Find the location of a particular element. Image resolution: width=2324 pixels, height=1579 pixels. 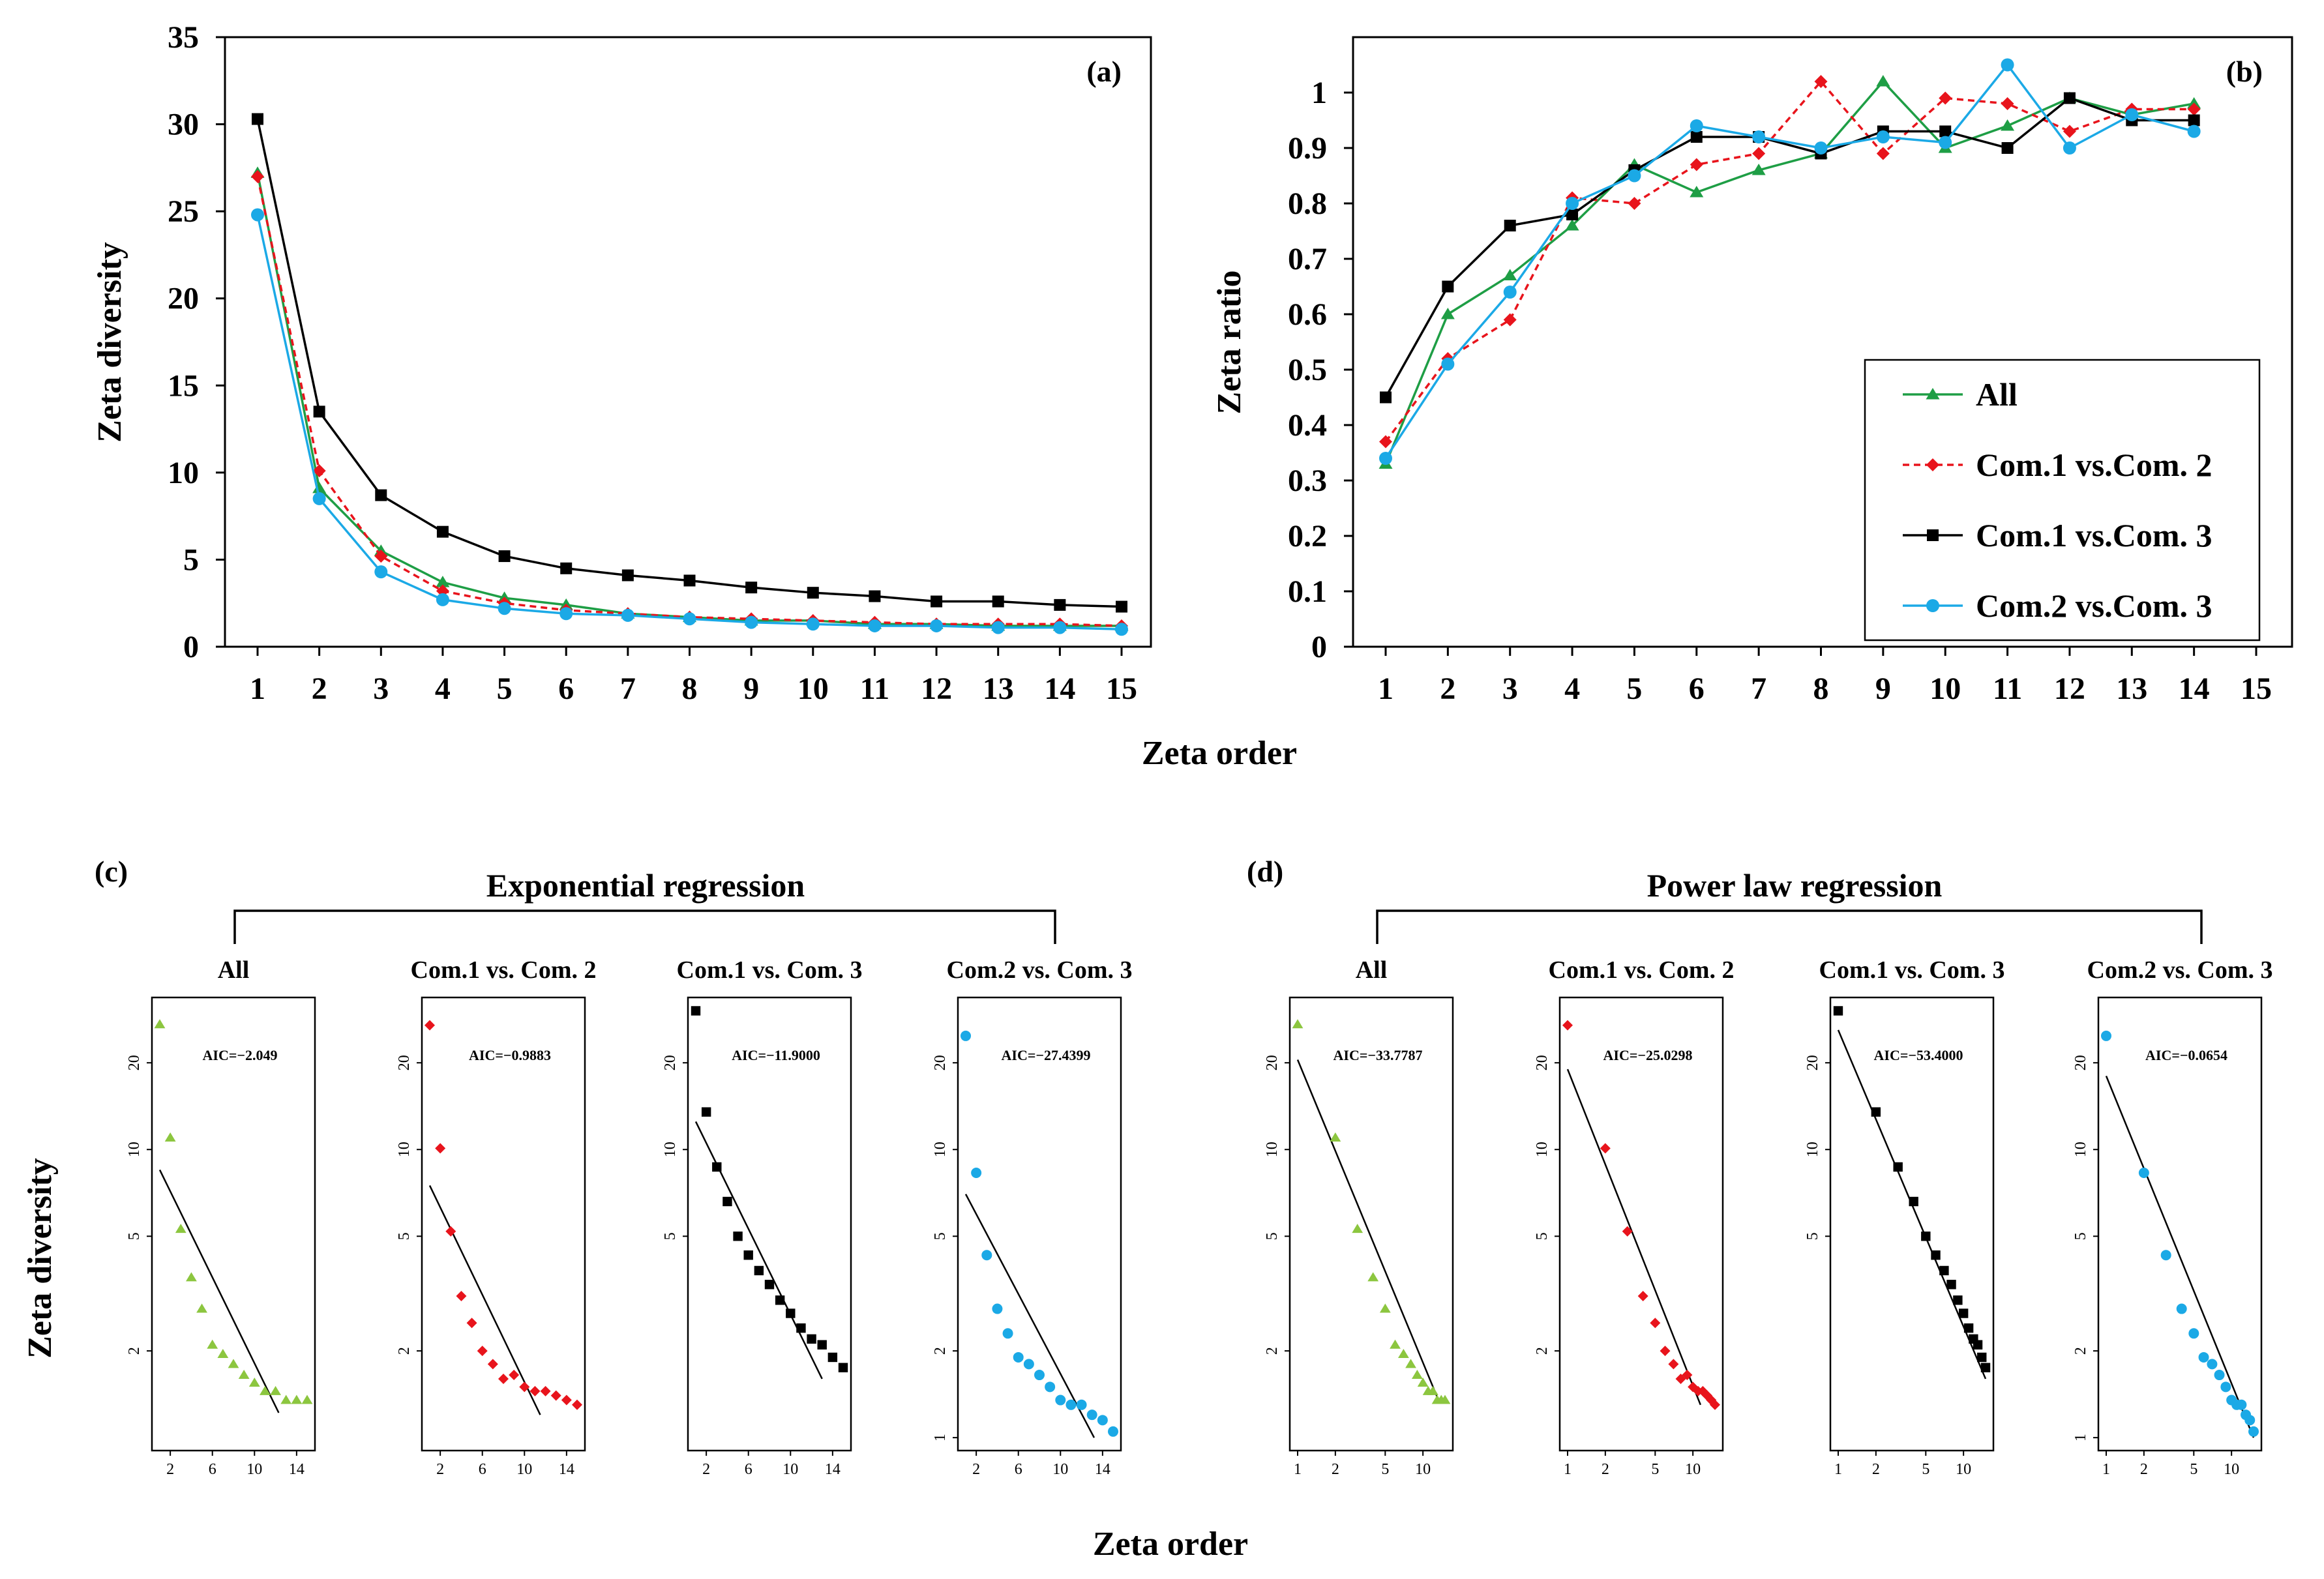

small-panel-d-1: All AIC=−33.7787 2 5 10 20 1 2 5 10 is located at coordinates (1359, 1217).